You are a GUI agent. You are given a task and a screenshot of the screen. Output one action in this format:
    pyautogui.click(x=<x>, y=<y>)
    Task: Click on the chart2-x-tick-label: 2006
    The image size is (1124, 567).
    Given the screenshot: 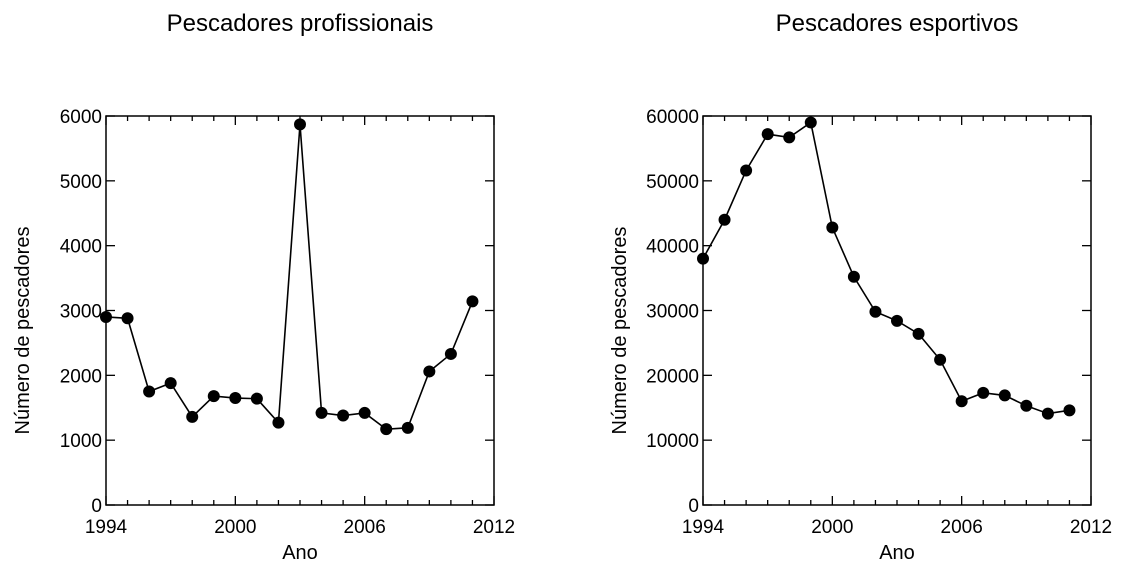 What is the action you would take?
    pyautogui.click(x=962, y=527)
    